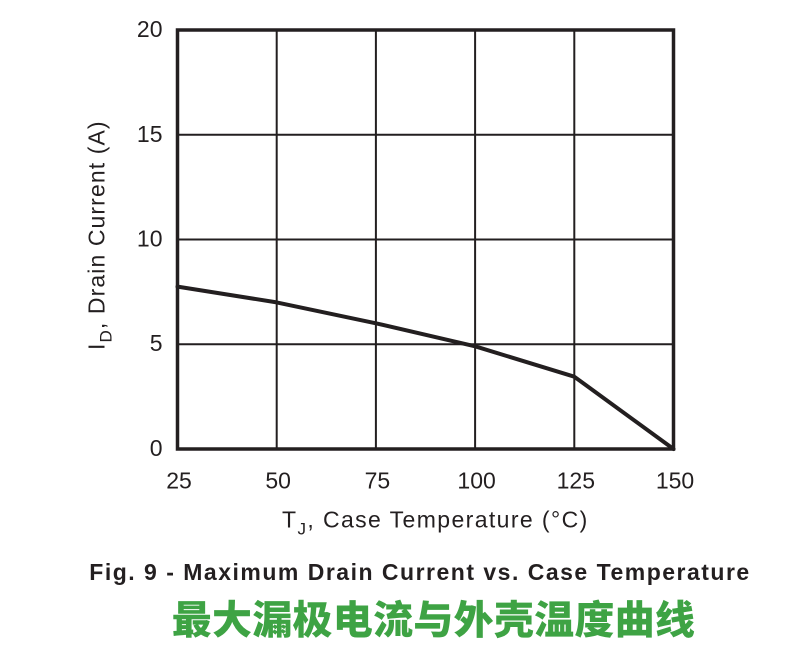 The height and width of the screenshot is (654, 802). Describe the element at coordinates (150, 239) in the screenshot. I see `svg-text: 10` at that location.